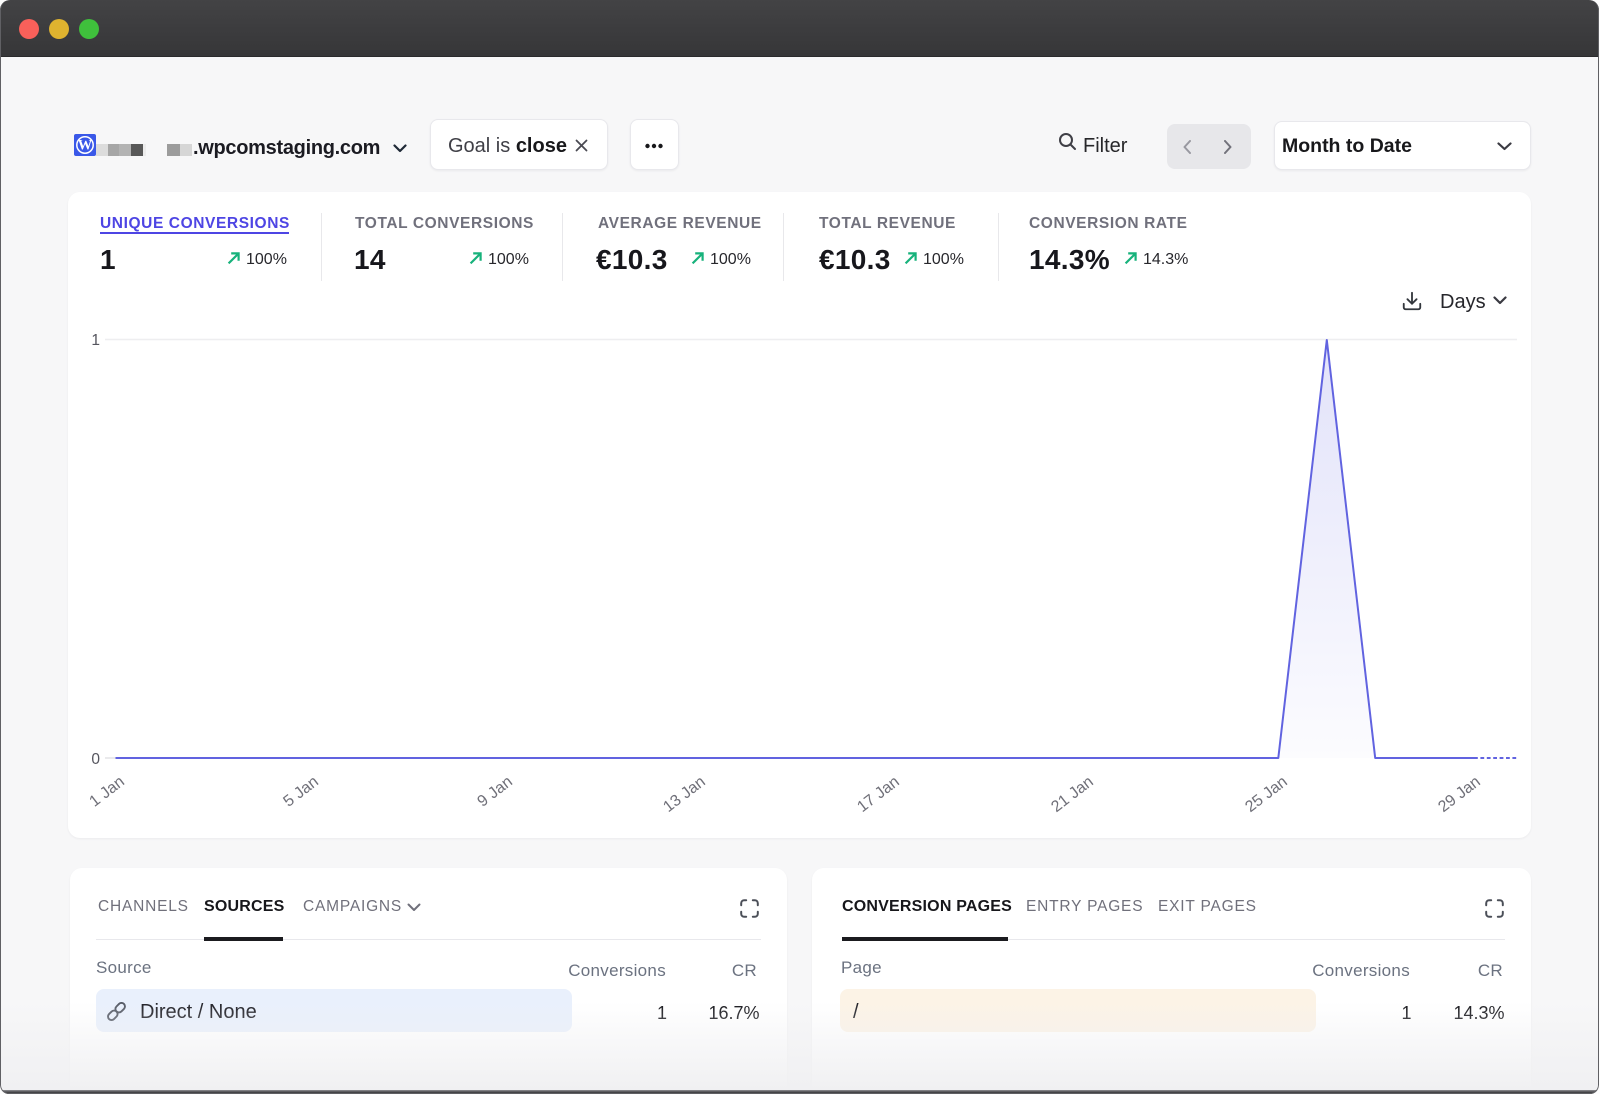 This screenshot has width=1600, height=1094. I want to click on svg-text: W, so click(85, 146).